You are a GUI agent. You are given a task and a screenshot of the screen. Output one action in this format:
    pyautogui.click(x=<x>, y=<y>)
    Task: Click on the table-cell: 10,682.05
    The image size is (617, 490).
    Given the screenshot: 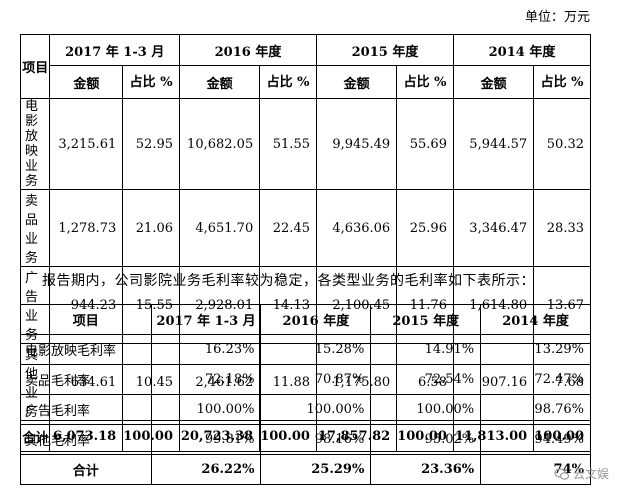 What is the action you would take?
    pyautogui.click(x=219, y=144)
    